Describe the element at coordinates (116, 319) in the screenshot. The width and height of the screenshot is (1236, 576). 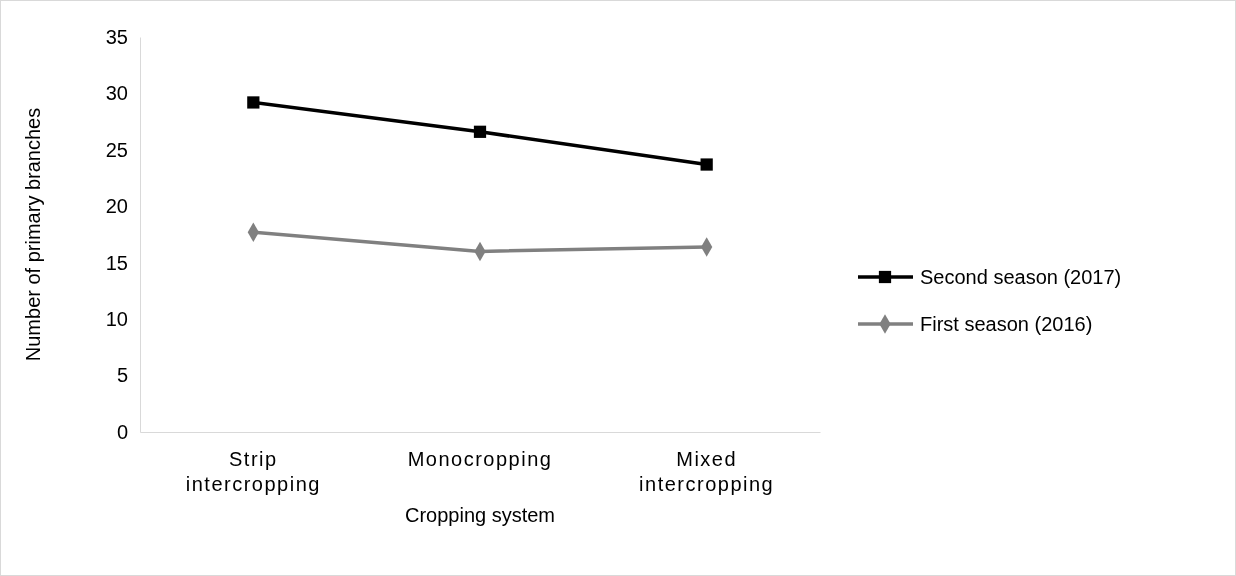
I see `y-tick-label: 10` at that location.